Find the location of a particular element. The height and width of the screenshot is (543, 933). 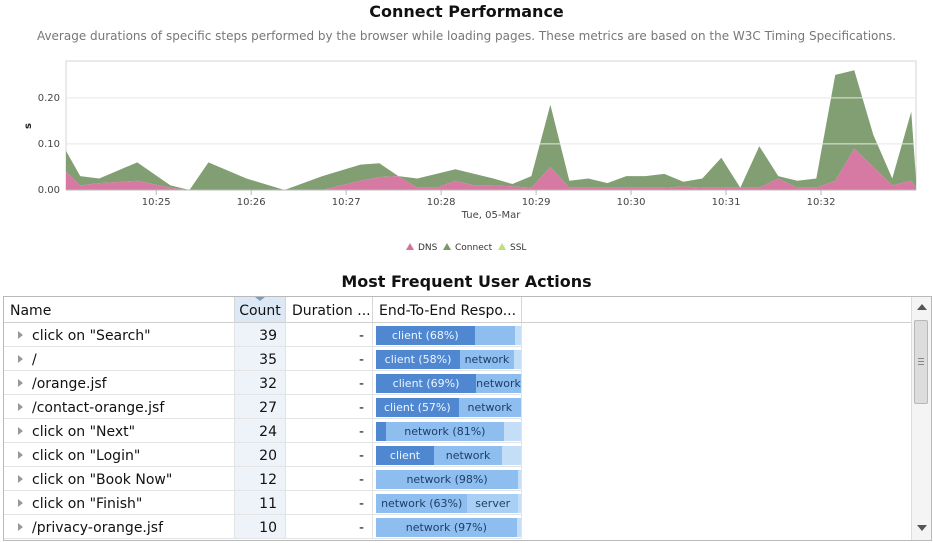

server-segment: server is located at coordinates (493, 503).